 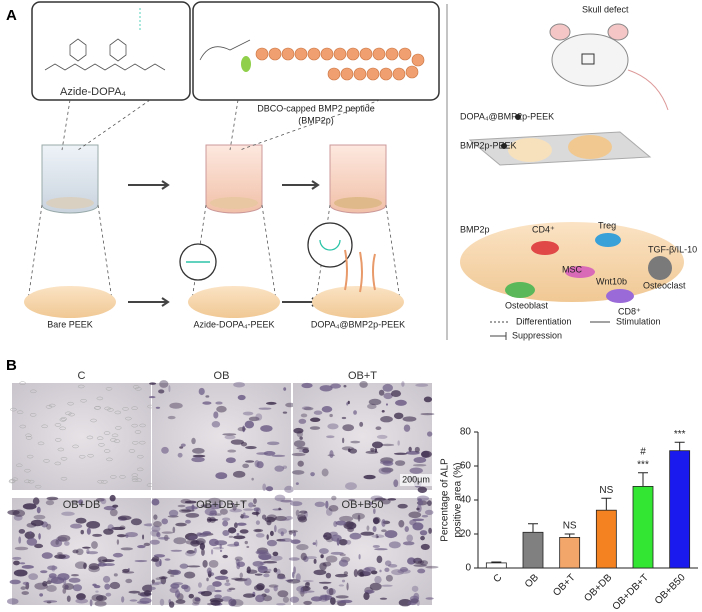 I want to click on legend-label: Stimulation, so click(x=638, y=321).